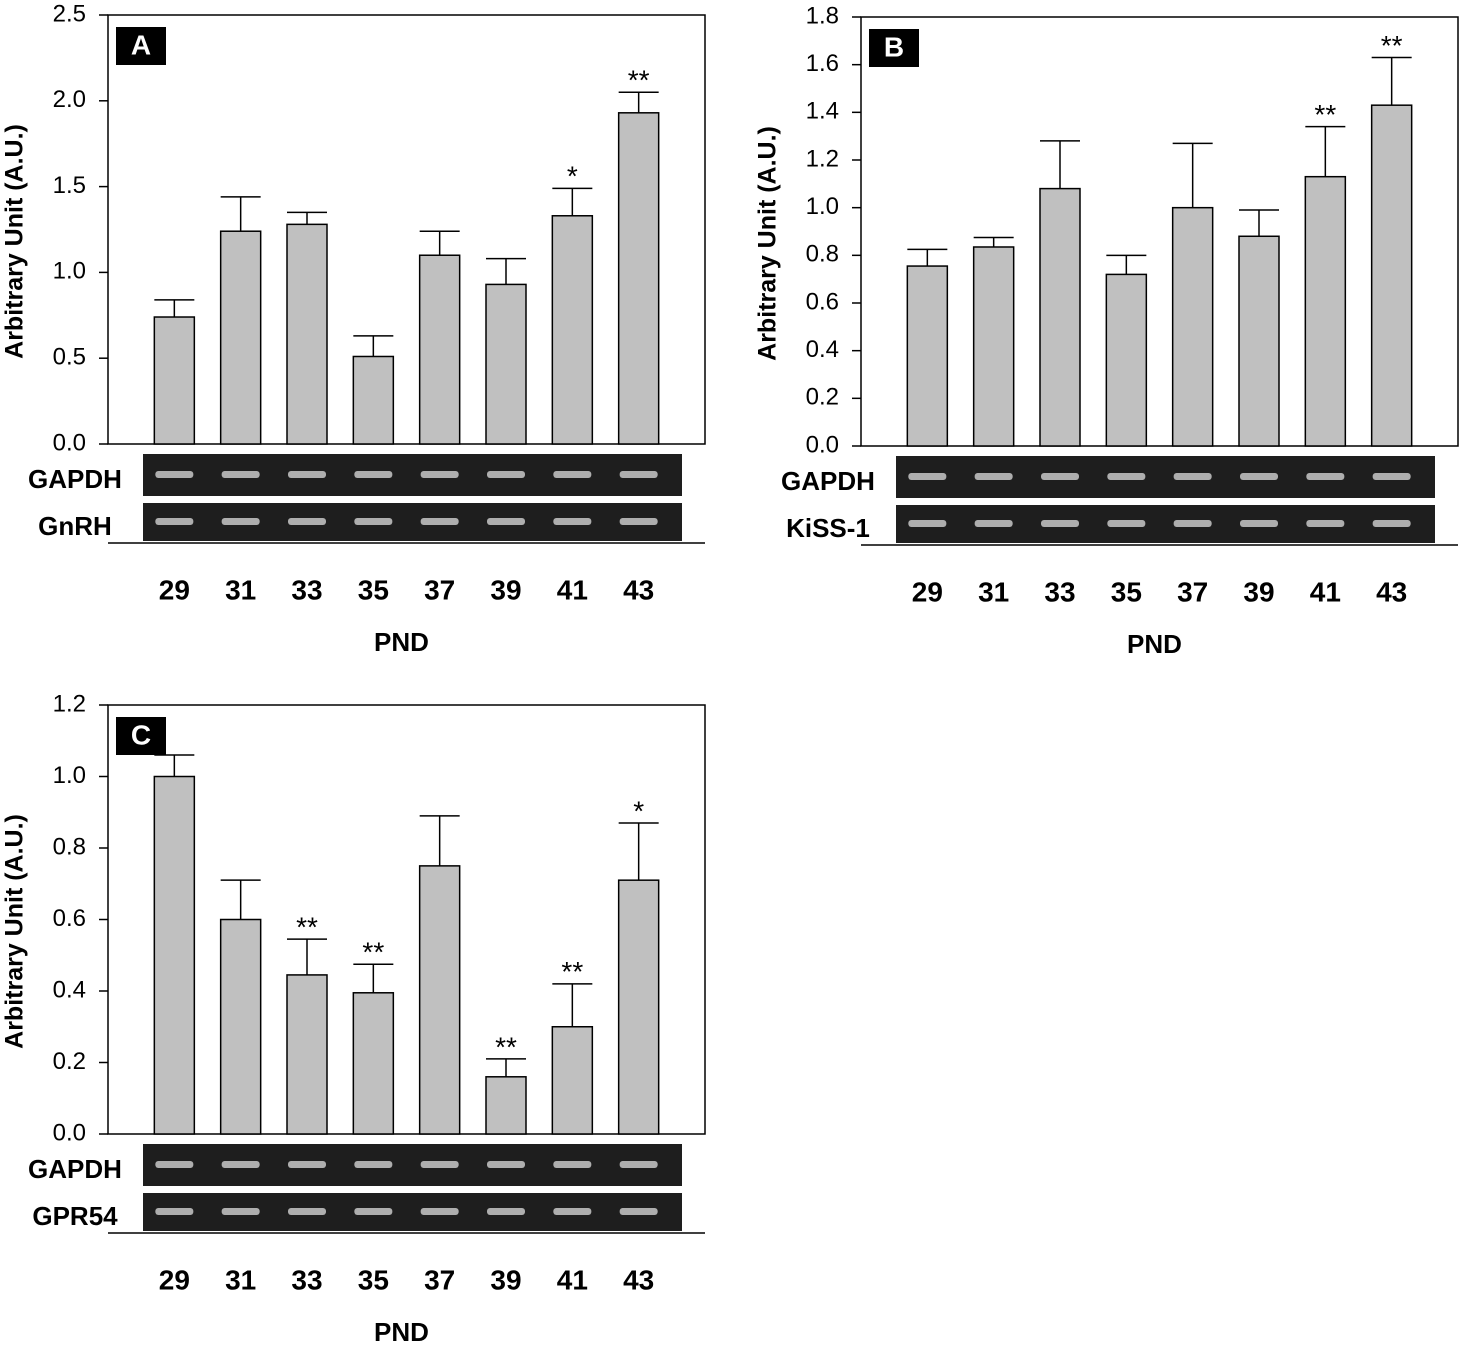  Describe the element at coordinates (822, 15) in the screenshot. I see `y-tick-label: 1.8` at that location.